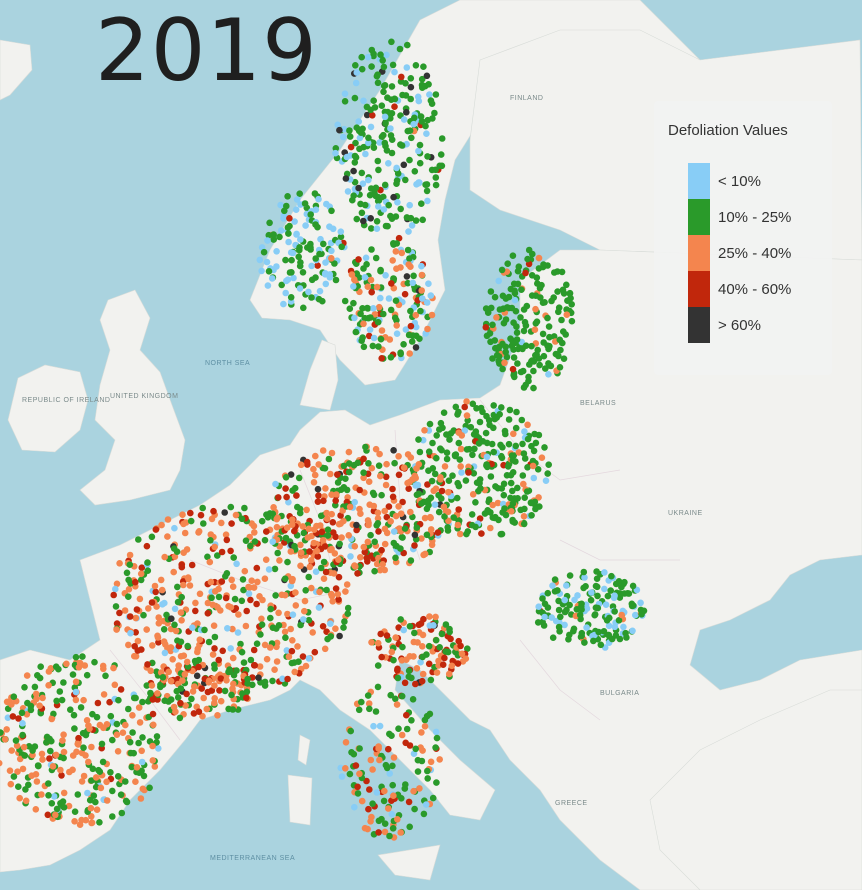 This screenshot has width=862, height=890. What do you see at coordinates (206, 51) in the screenshot?
I see `year-title: 2019` at bounding box center [206, 51].